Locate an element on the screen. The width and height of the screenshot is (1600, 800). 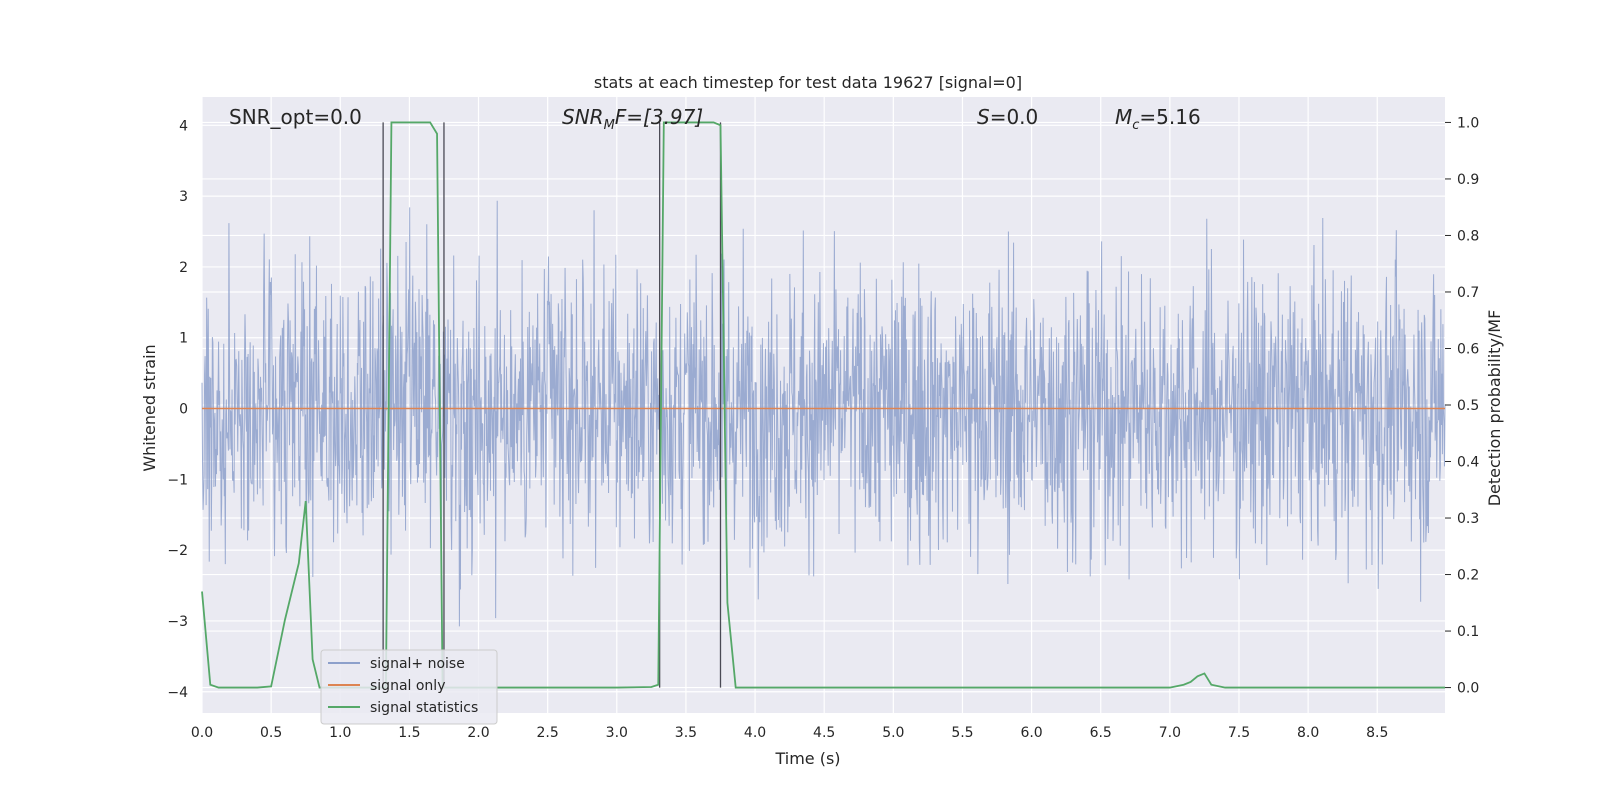
y-ticks-right: 1.0 0.9 0.8 0.7 0.6 0.5 0.4 0.3 0.2 0.1 0.0 is located at coordinates (1462, 406).